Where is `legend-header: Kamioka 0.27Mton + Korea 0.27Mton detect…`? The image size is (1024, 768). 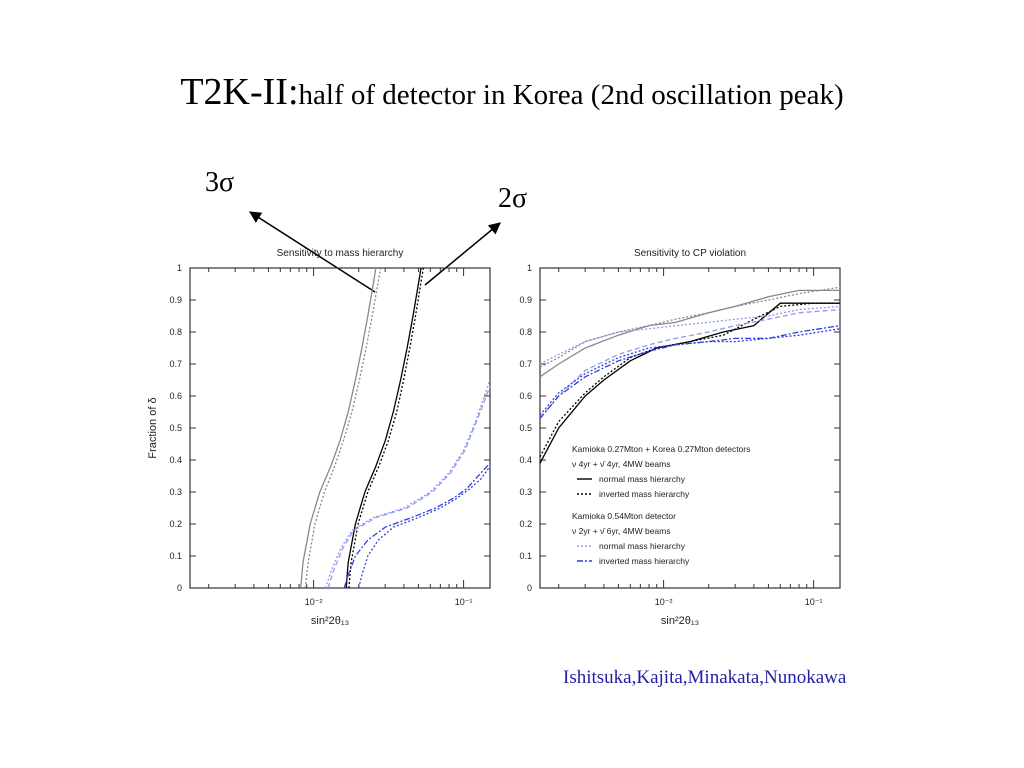
legend-header: Kamioka 0.27Mton + Korea 0.27Mton detect… is located at coordinates (661, 449).